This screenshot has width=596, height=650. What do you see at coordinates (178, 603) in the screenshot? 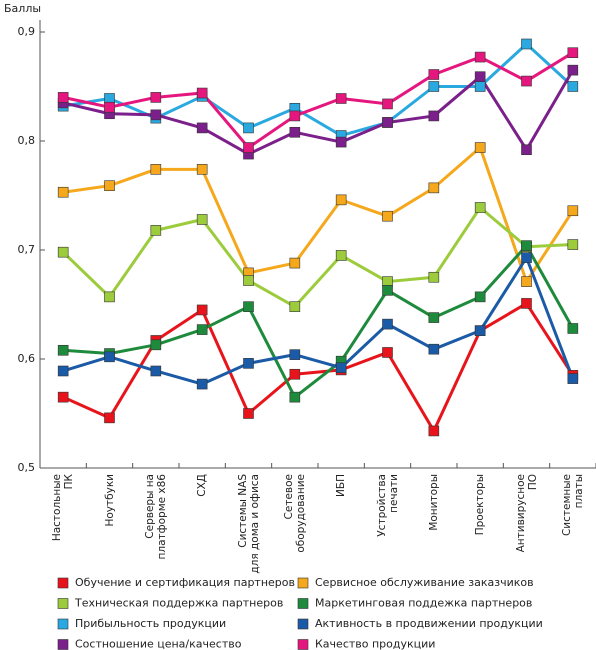
I see `legend-label: Техническая поддержка партнеров` at bounding box center [178, 603].